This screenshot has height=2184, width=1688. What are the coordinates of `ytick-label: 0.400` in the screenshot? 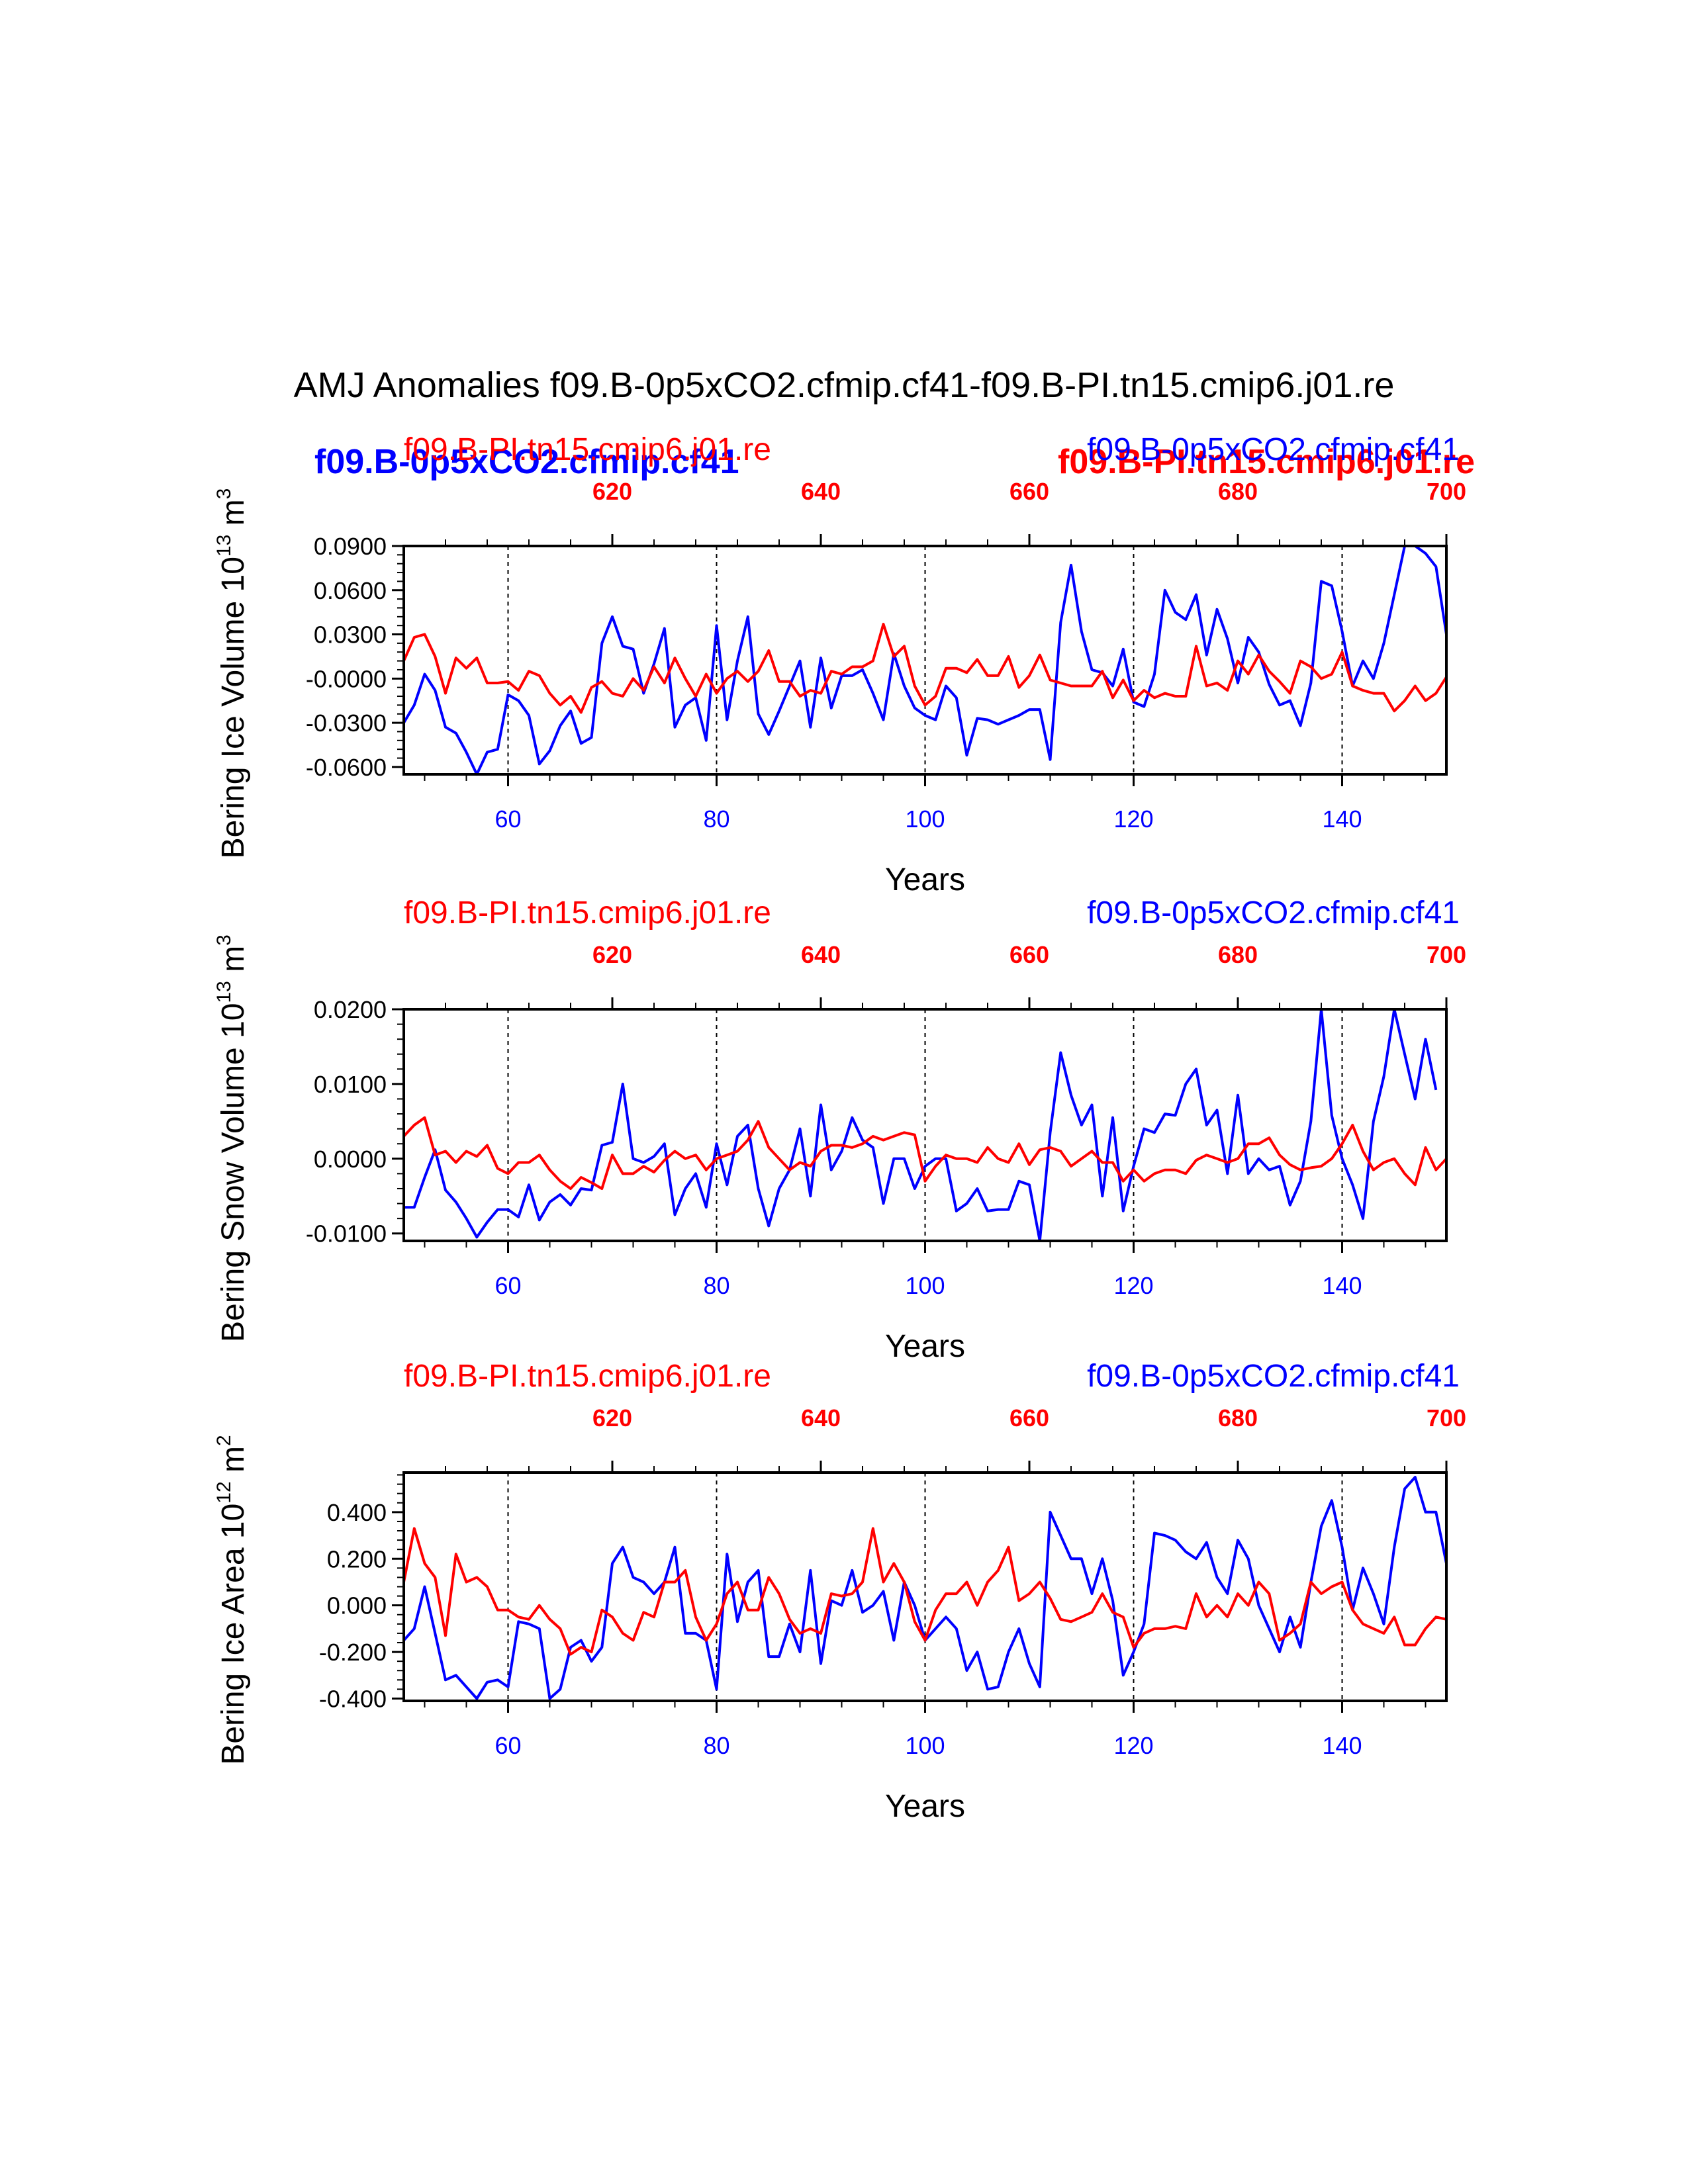 It's located at (357, 1513).